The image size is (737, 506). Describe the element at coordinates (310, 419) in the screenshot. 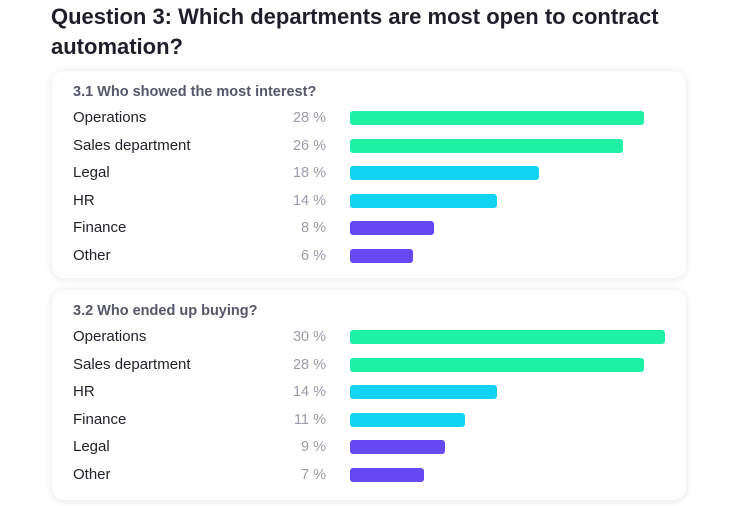

I see `value-label: 11 %` at that location.